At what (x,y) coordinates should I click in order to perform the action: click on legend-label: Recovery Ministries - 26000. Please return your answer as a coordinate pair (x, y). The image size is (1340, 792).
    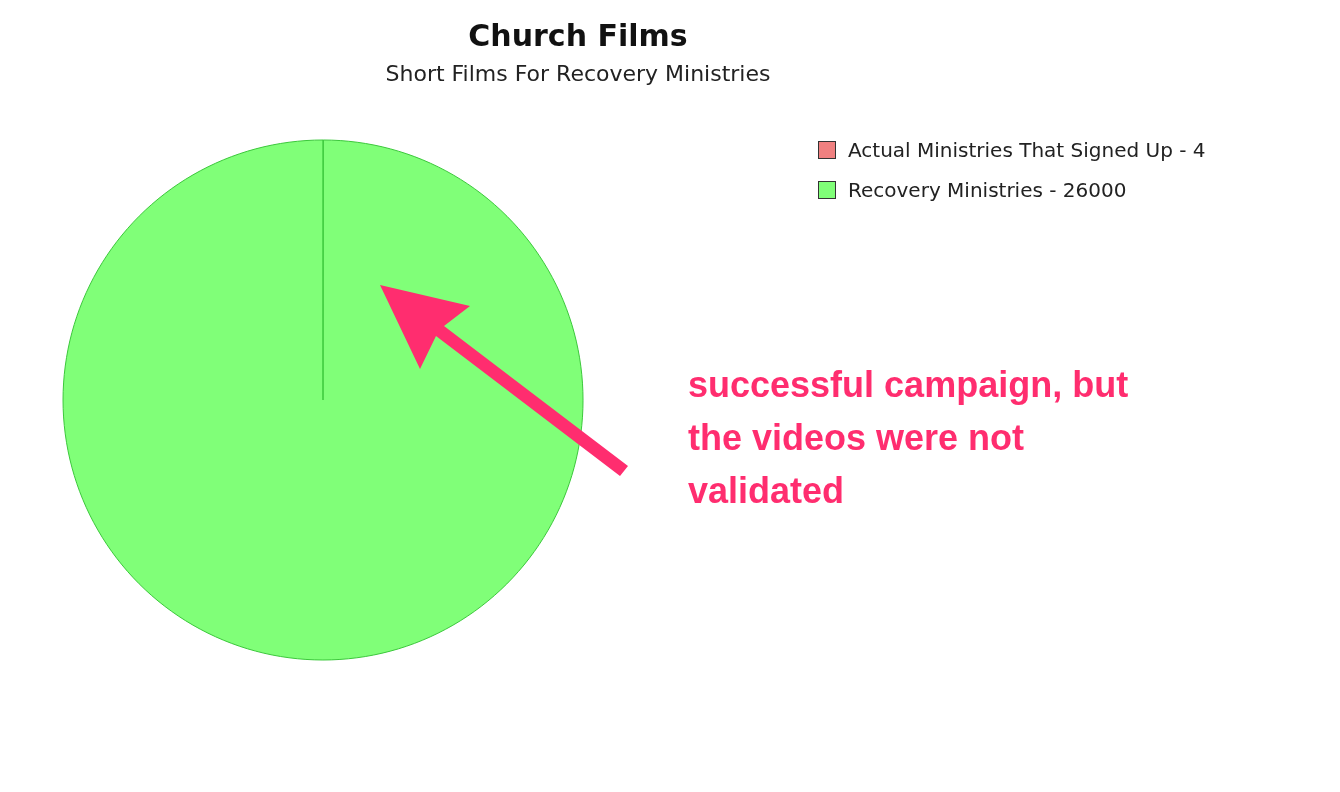
    Looking at the image, I should click on (987, 190).